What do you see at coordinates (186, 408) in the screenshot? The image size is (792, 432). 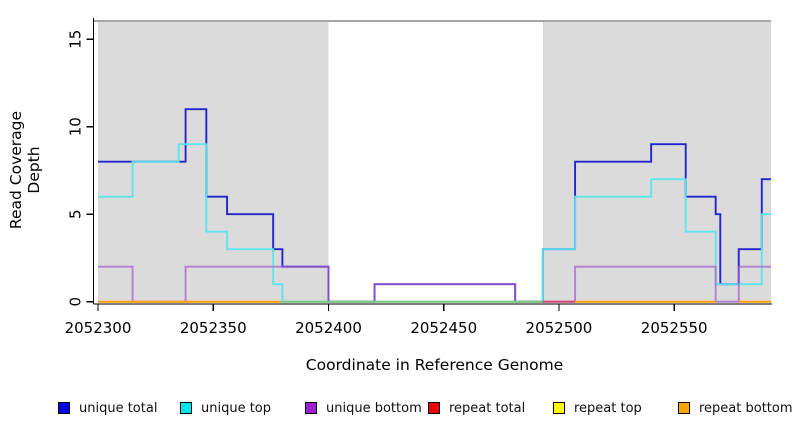 I see `unique-top-swatch` at bounding box center [186, 408].